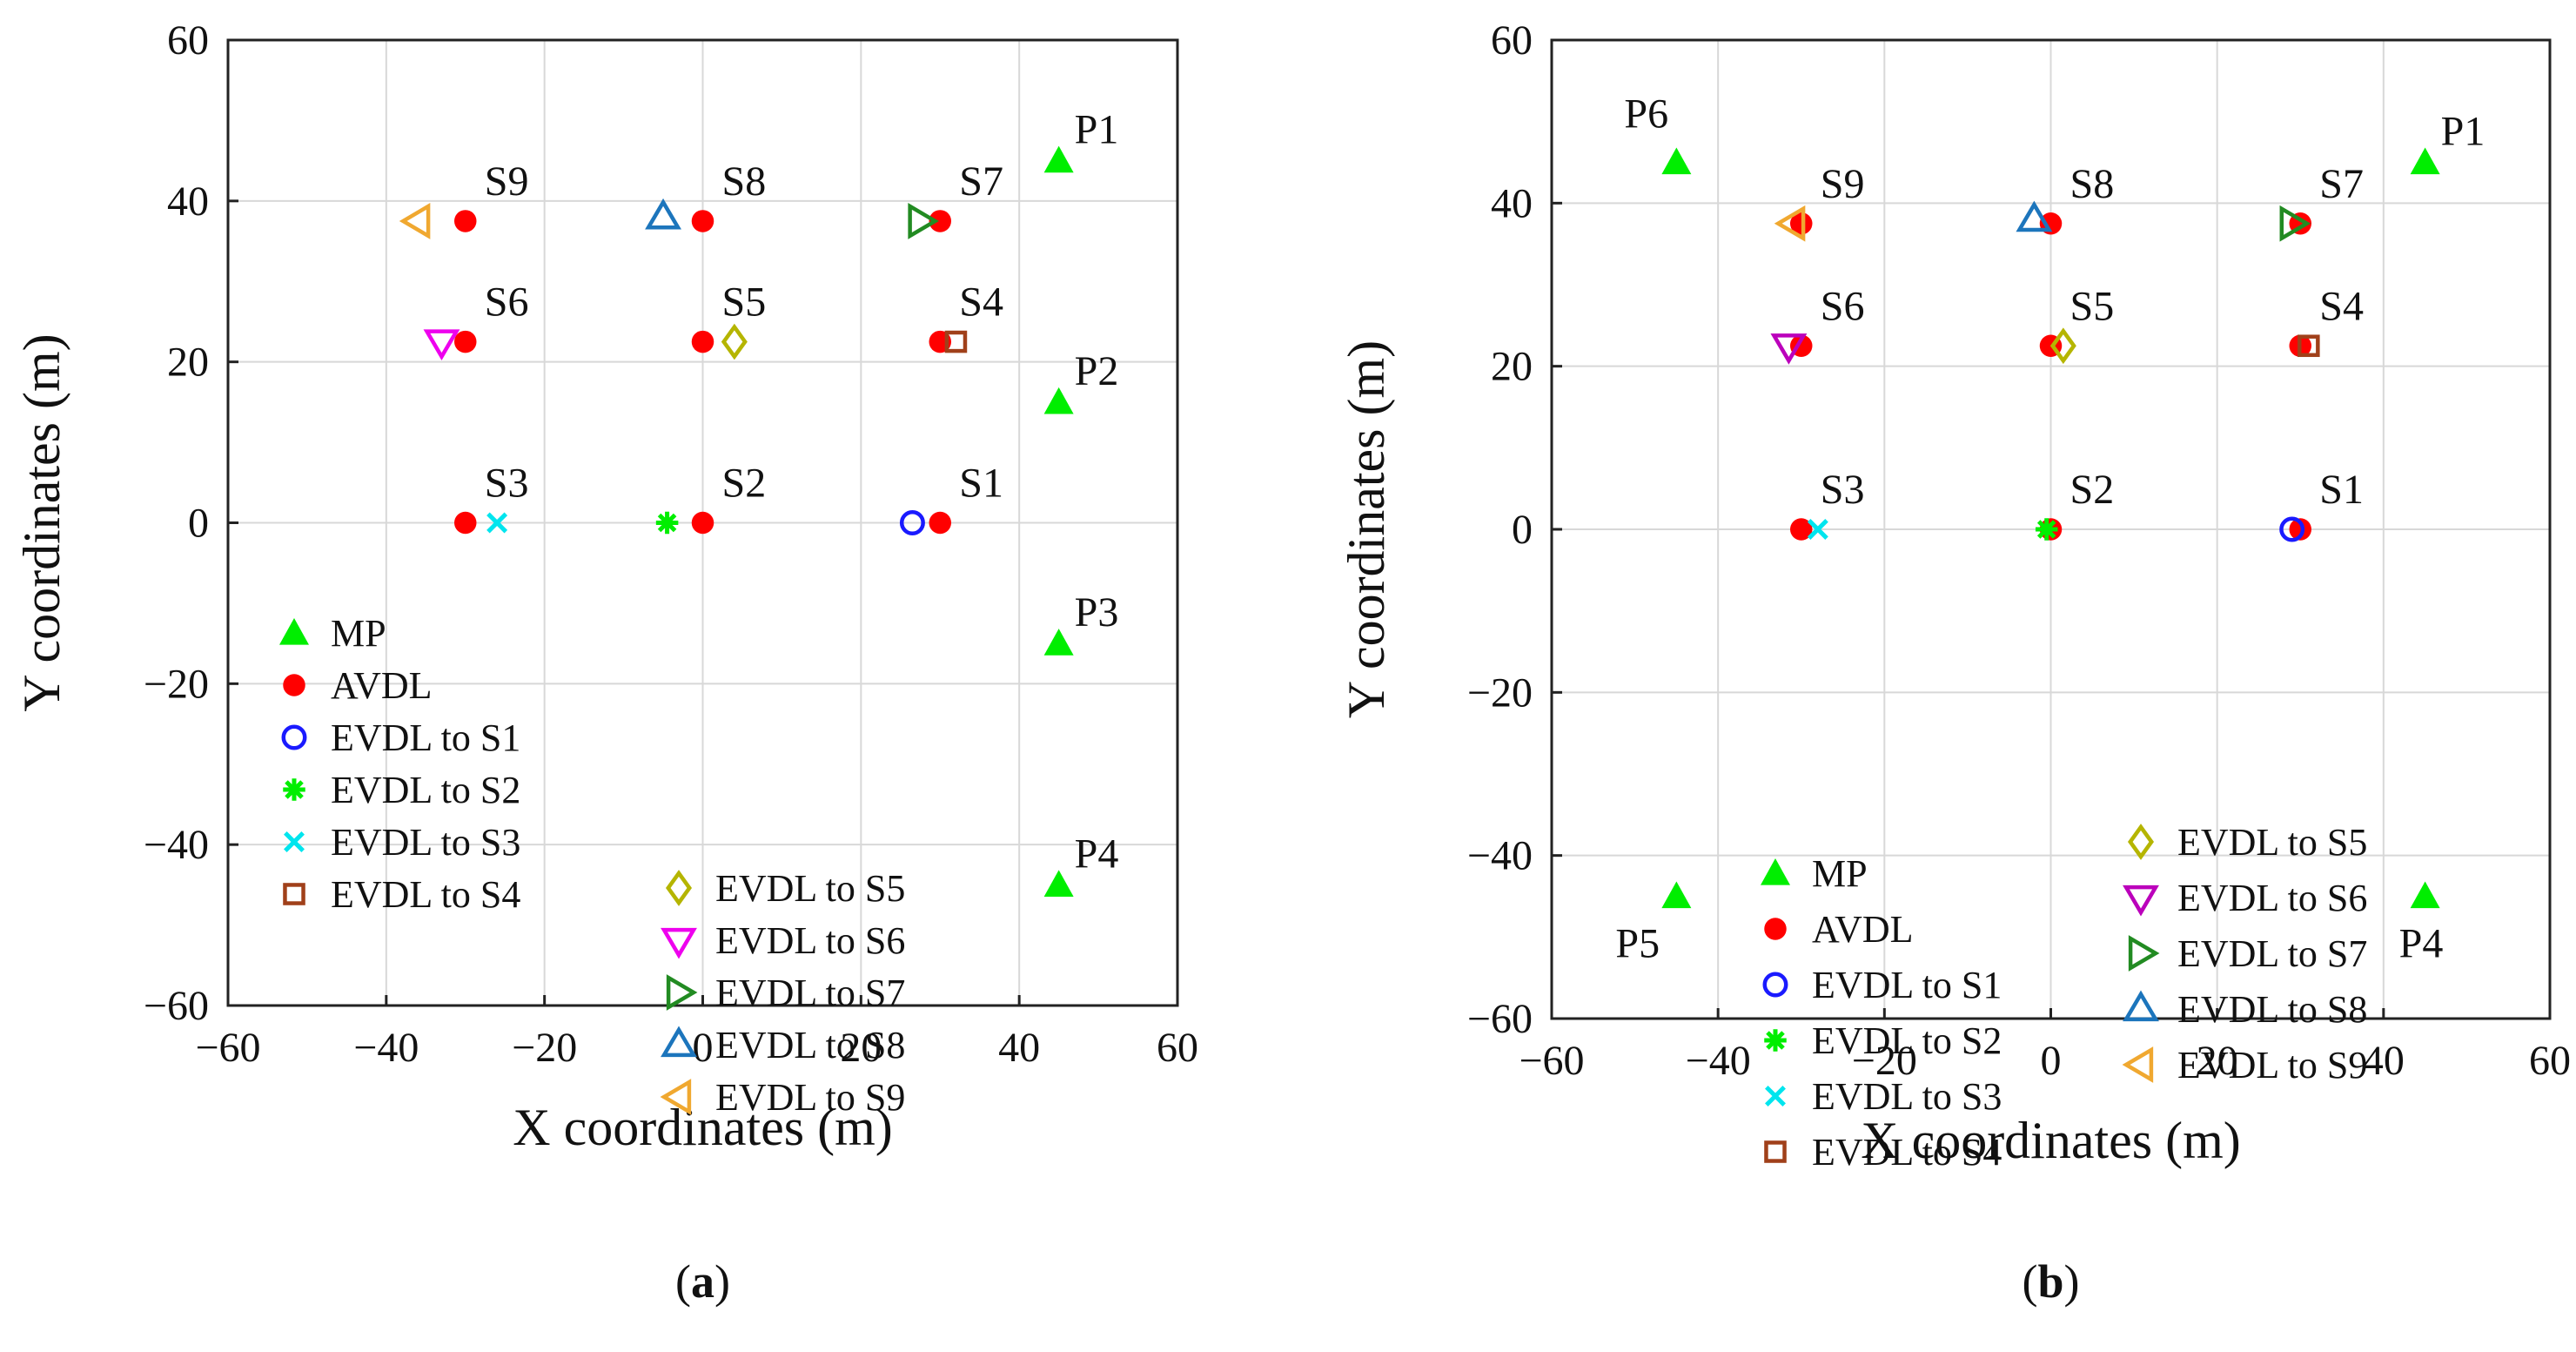  What do you see at coordinates (1676, 161) in the screenshot?
I see `point-mp-p6` at bounding box center [1676, 161].